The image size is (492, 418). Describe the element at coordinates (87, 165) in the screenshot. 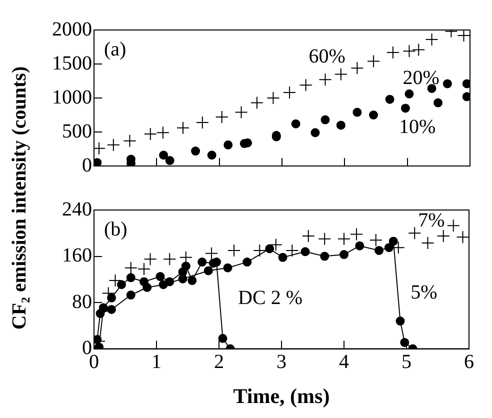

I see `y-tick-label: 0` at that location.